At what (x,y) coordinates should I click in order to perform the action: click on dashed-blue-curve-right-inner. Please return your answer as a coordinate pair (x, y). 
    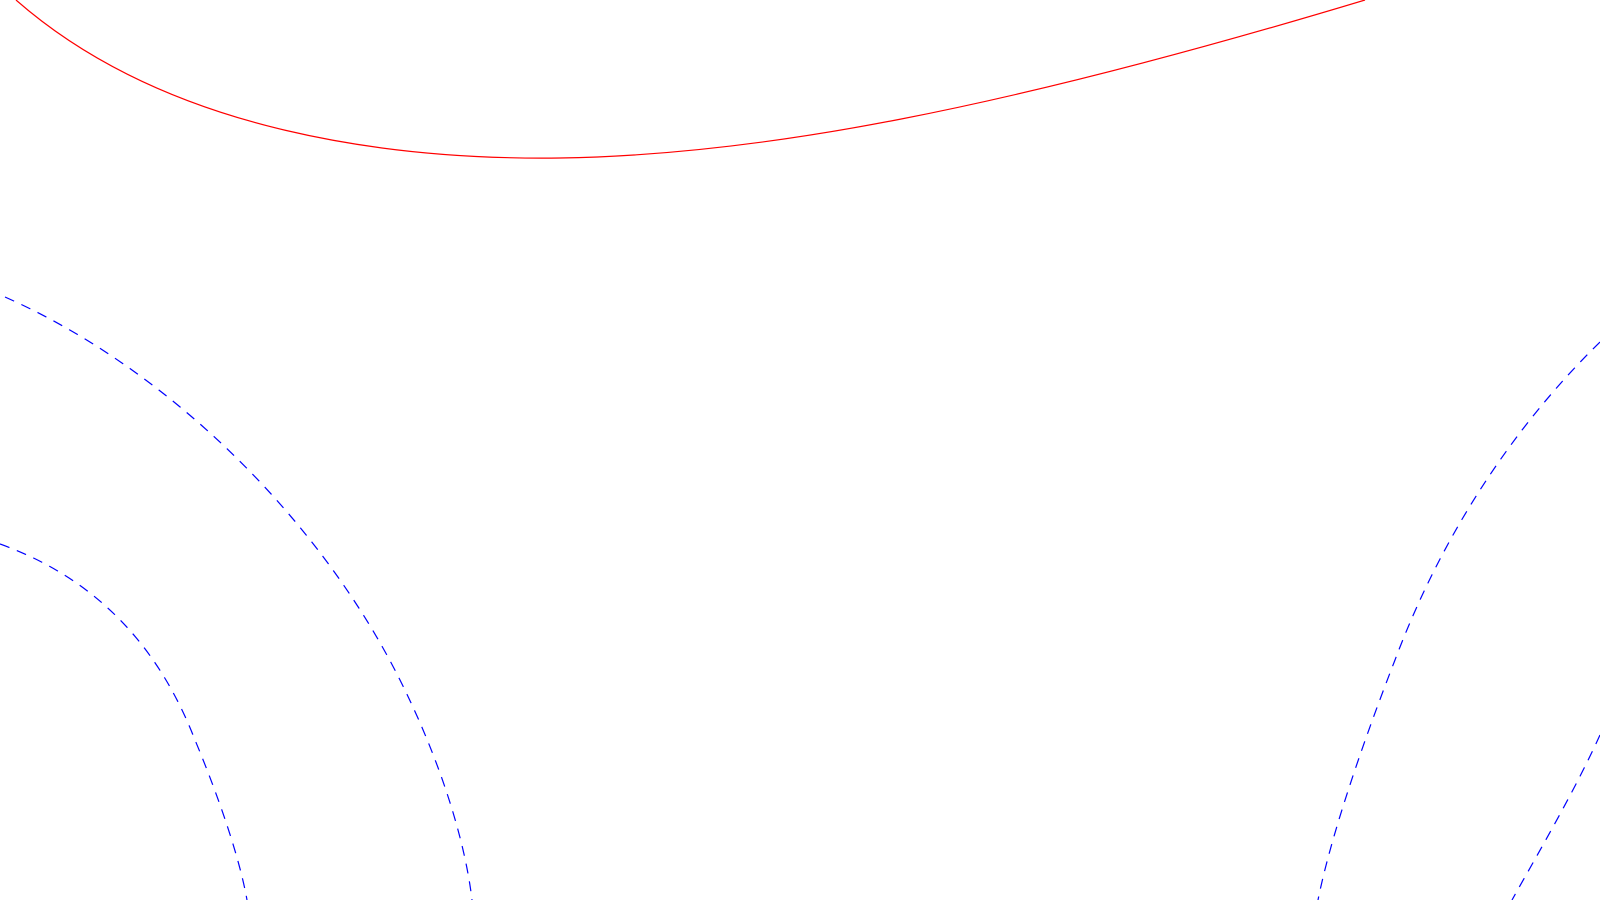
    Looking at the image, I should click on (1458, 620).